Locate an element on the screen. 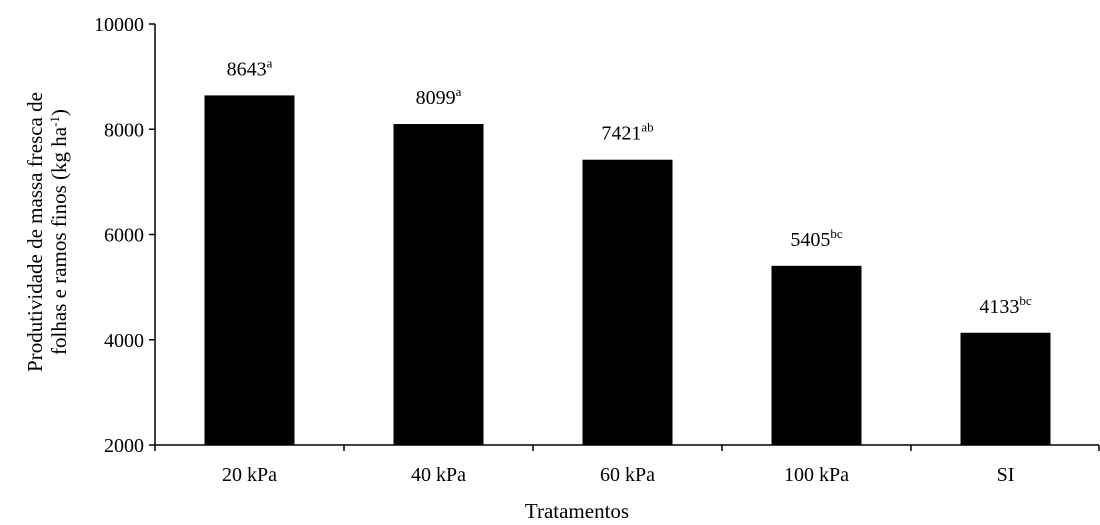  x-tick-label: 20 kPa is located at coordinates (249, 475).